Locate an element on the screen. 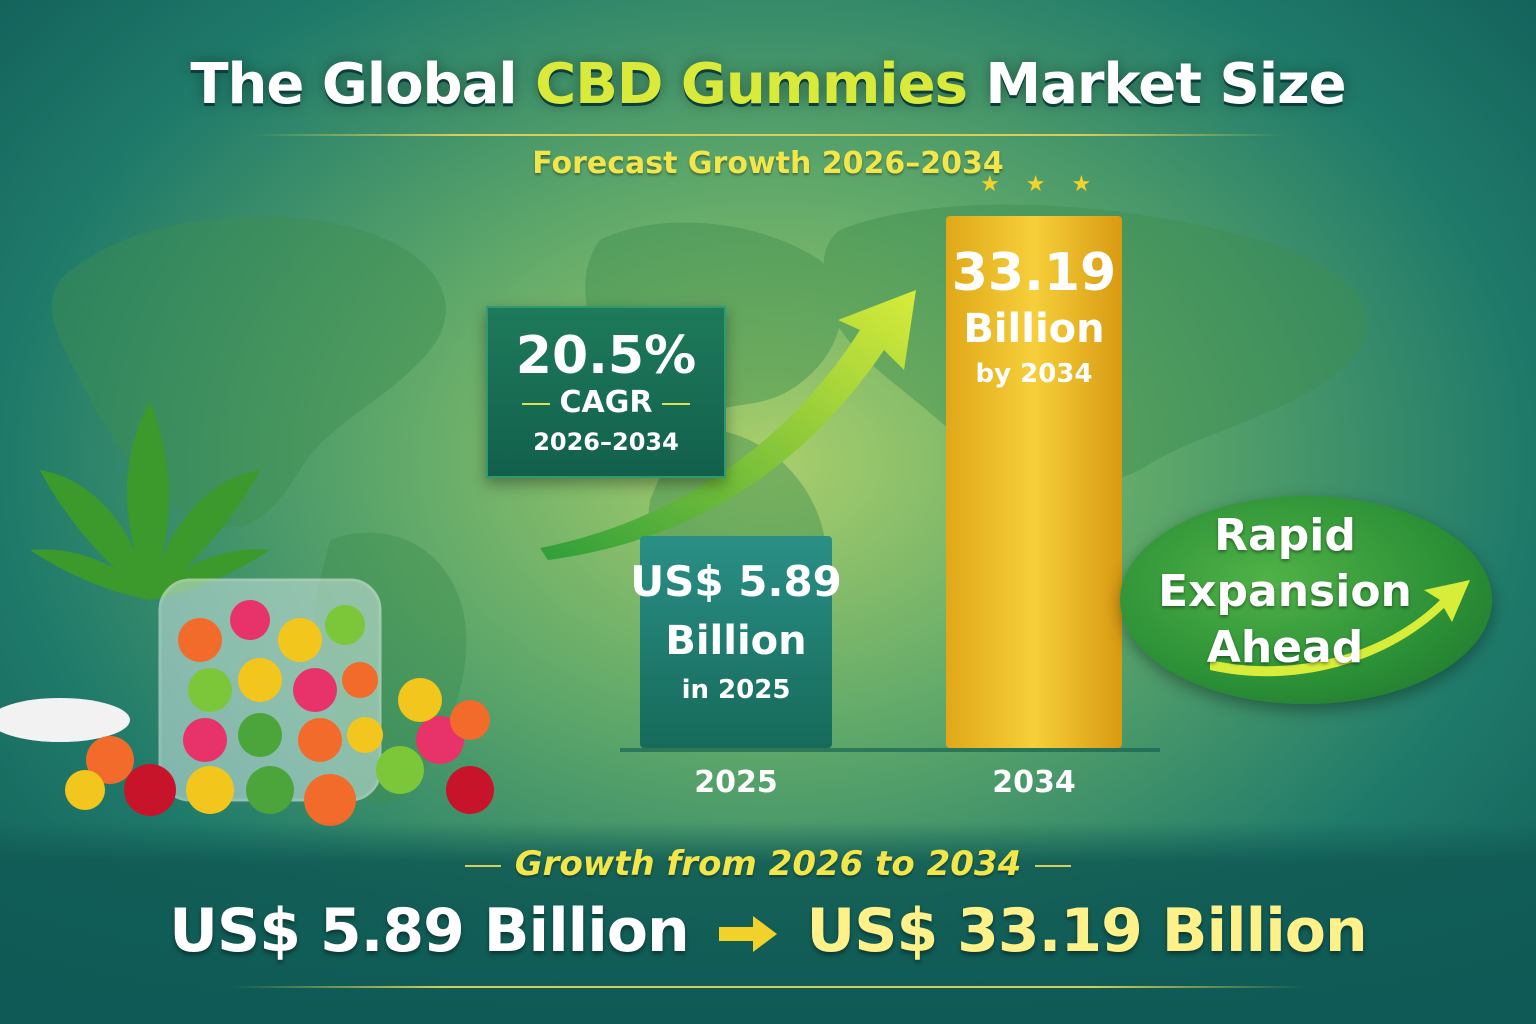 Image resolution: width=1536 pixels, height=1024 pixels. bar-2025 is located at coordinates (736, 642).